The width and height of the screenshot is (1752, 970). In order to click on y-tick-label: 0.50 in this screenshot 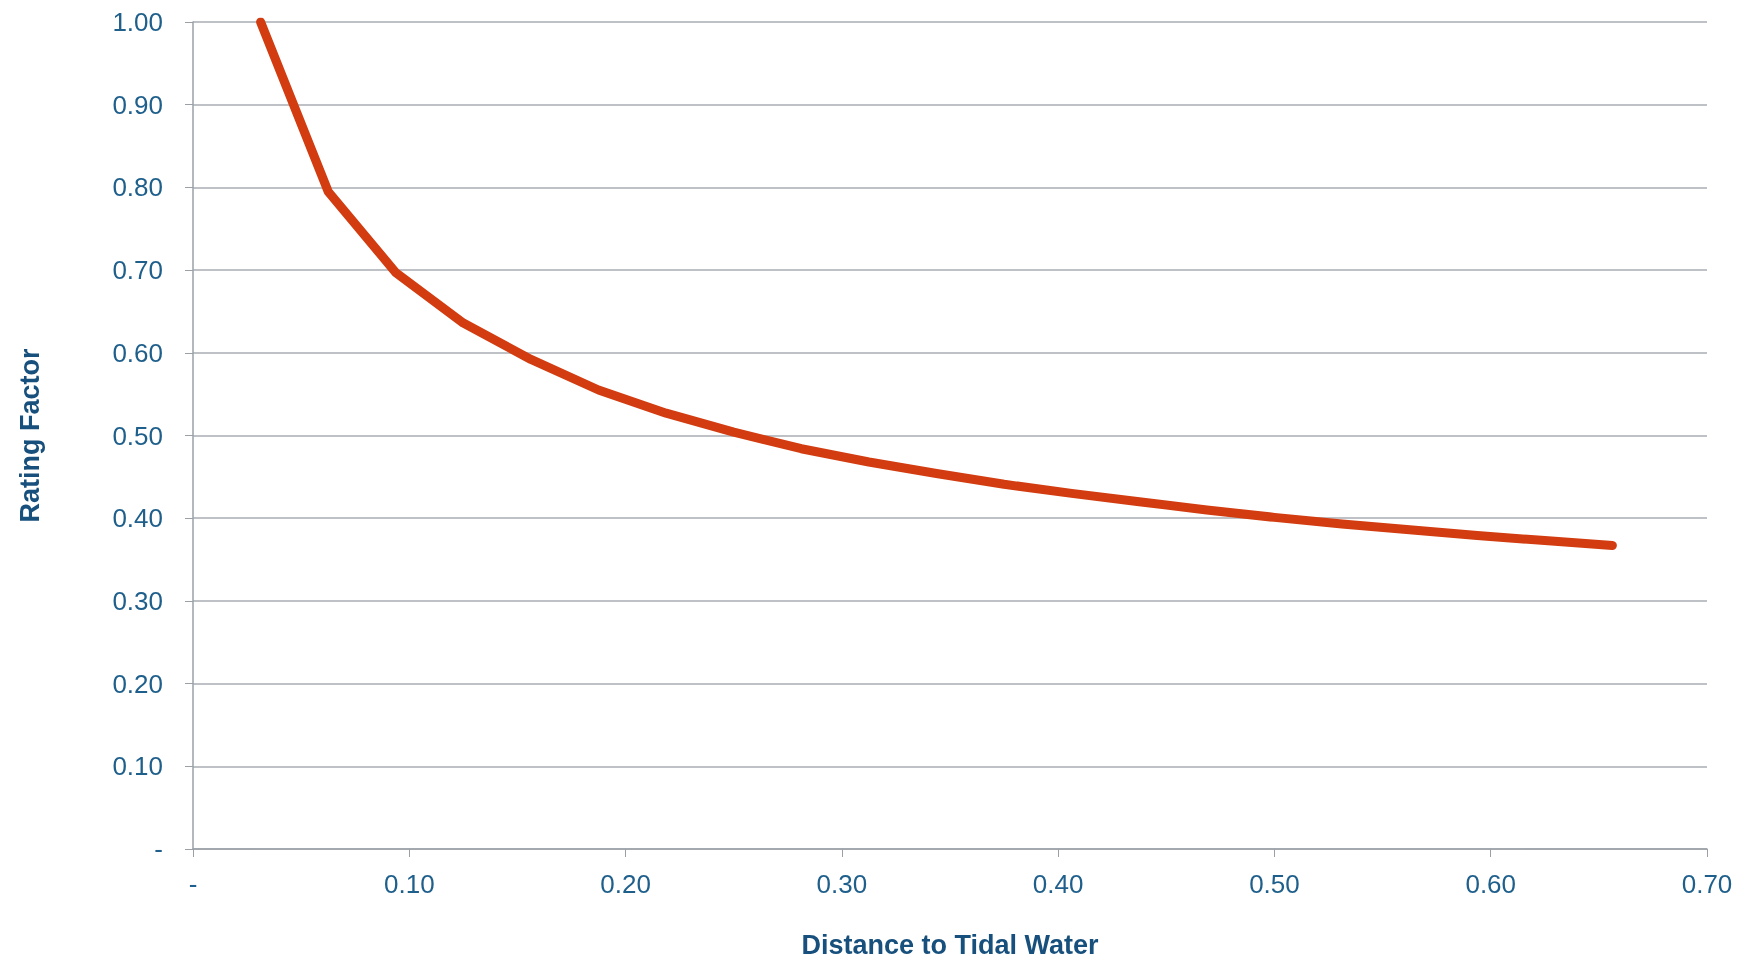, I will do `click(137, 435)`.